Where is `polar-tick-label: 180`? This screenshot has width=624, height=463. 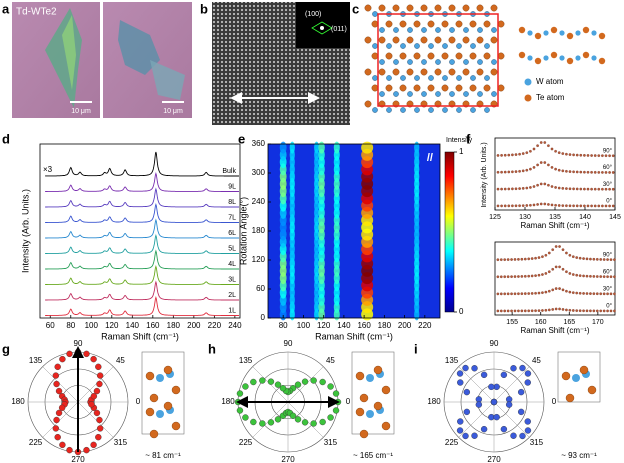 polar-tick-label: 180 is located at coordinates (434, 401).